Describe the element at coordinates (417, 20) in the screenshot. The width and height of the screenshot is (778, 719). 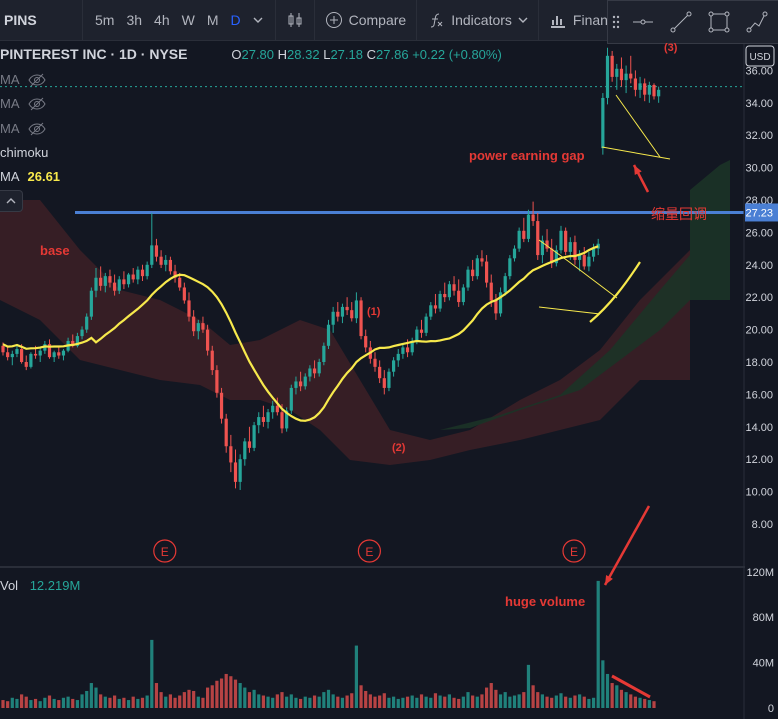
I see `toolbar-divider` at that location.